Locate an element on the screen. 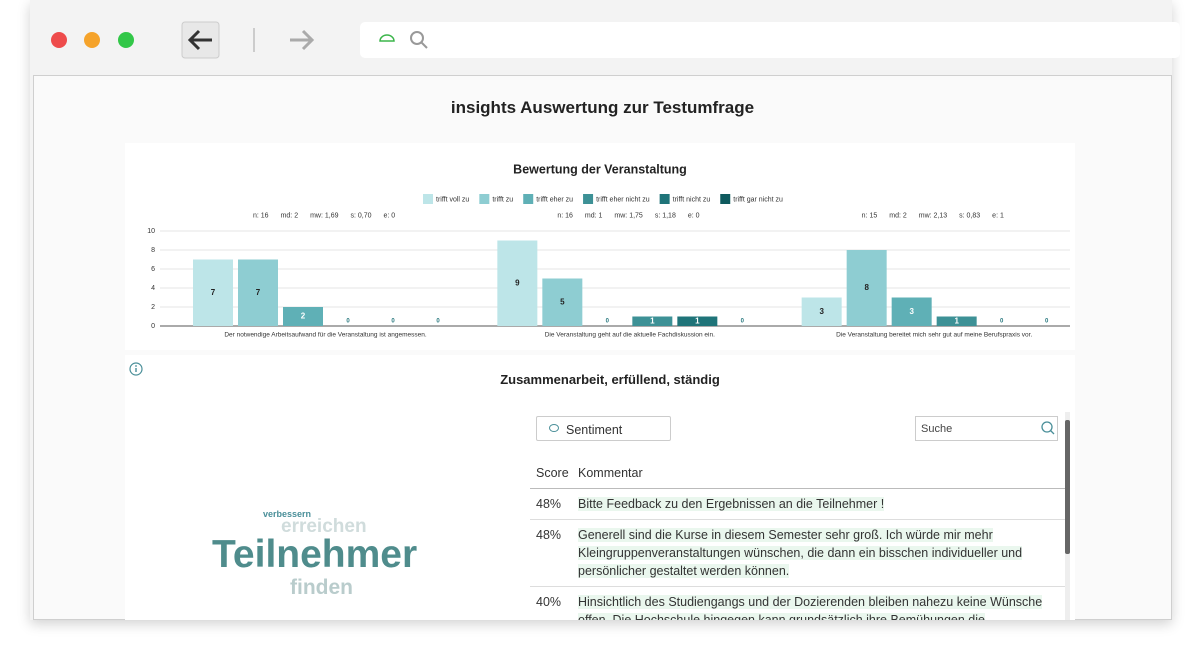 The width and height of the screenshot is (1200, 654). maximize-button is located at coordinates (126, 40).